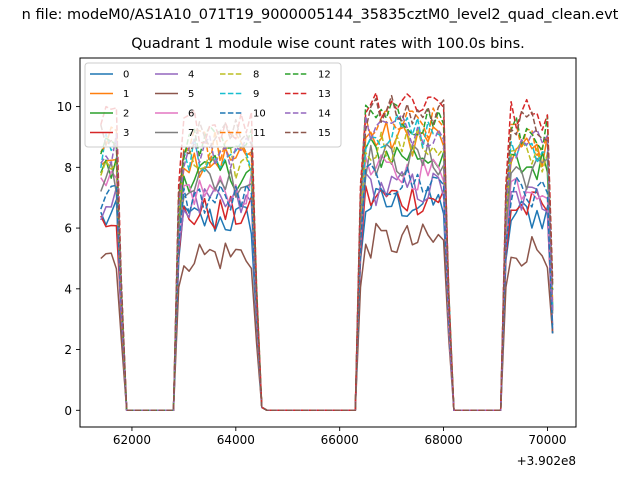 This screenshot has width=640, height=480. What do you see at coordinates (132, 440) in the screenshot?
I see `x-tick-label-62000: 62000` at bounding box center [132, 440].